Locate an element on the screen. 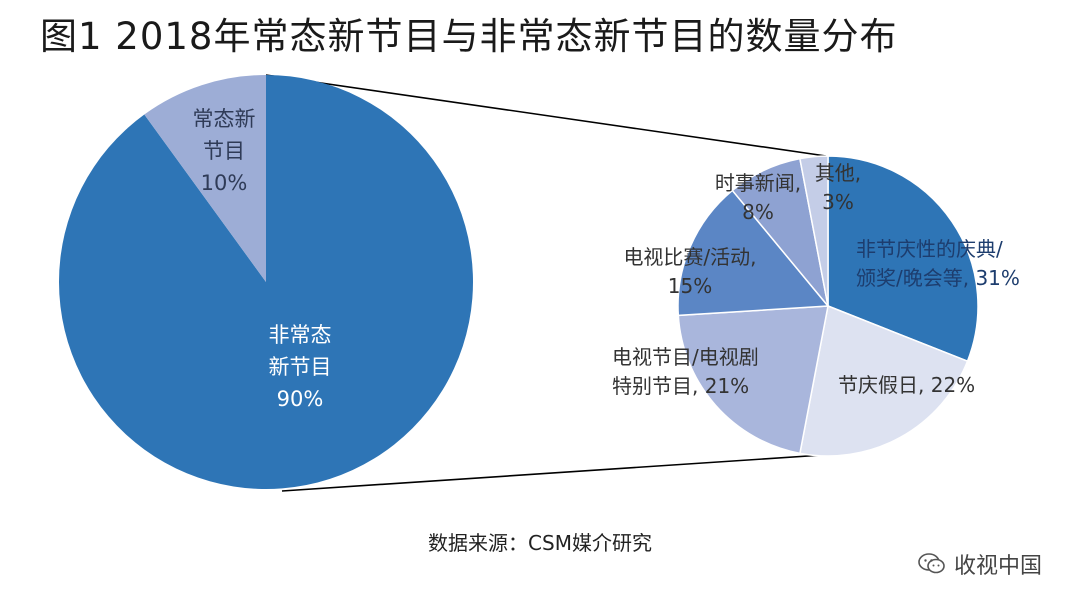  chart-title: 图1 2018年常态新节目与非常态新节目的数量分布 is located at coordinates (469, 36).